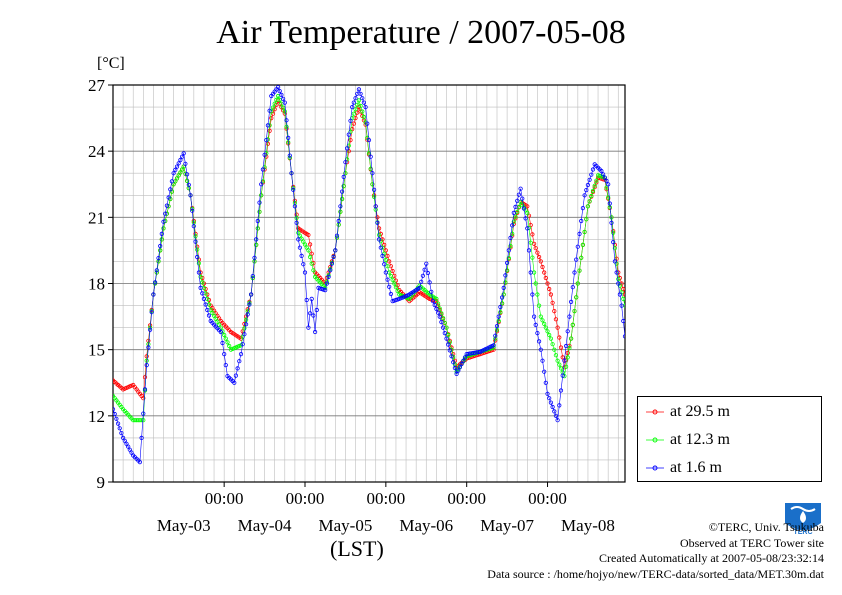  I want to click on logo-text: TERC, so click(802, 532).